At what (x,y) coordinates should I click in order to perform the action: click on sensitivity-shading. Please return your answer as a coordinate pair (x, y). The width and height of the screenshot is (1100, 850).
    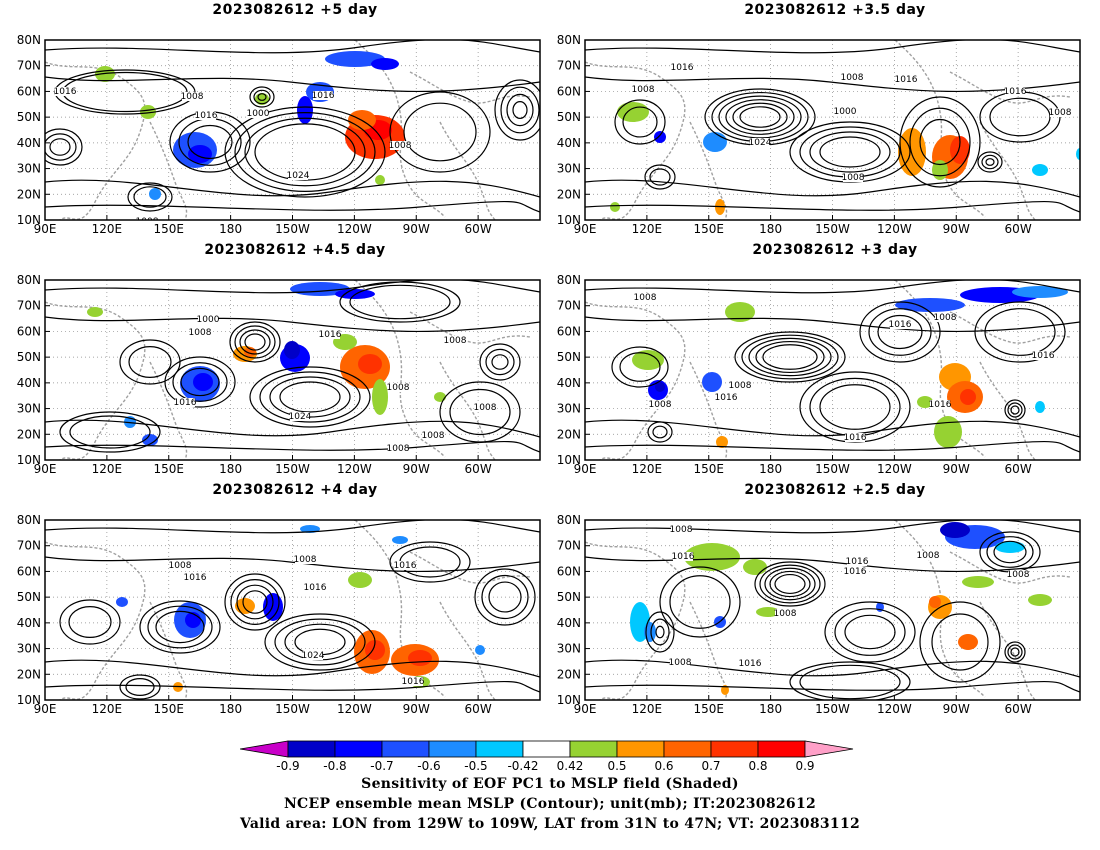
    Looking at the image, I should click on (850, 367).